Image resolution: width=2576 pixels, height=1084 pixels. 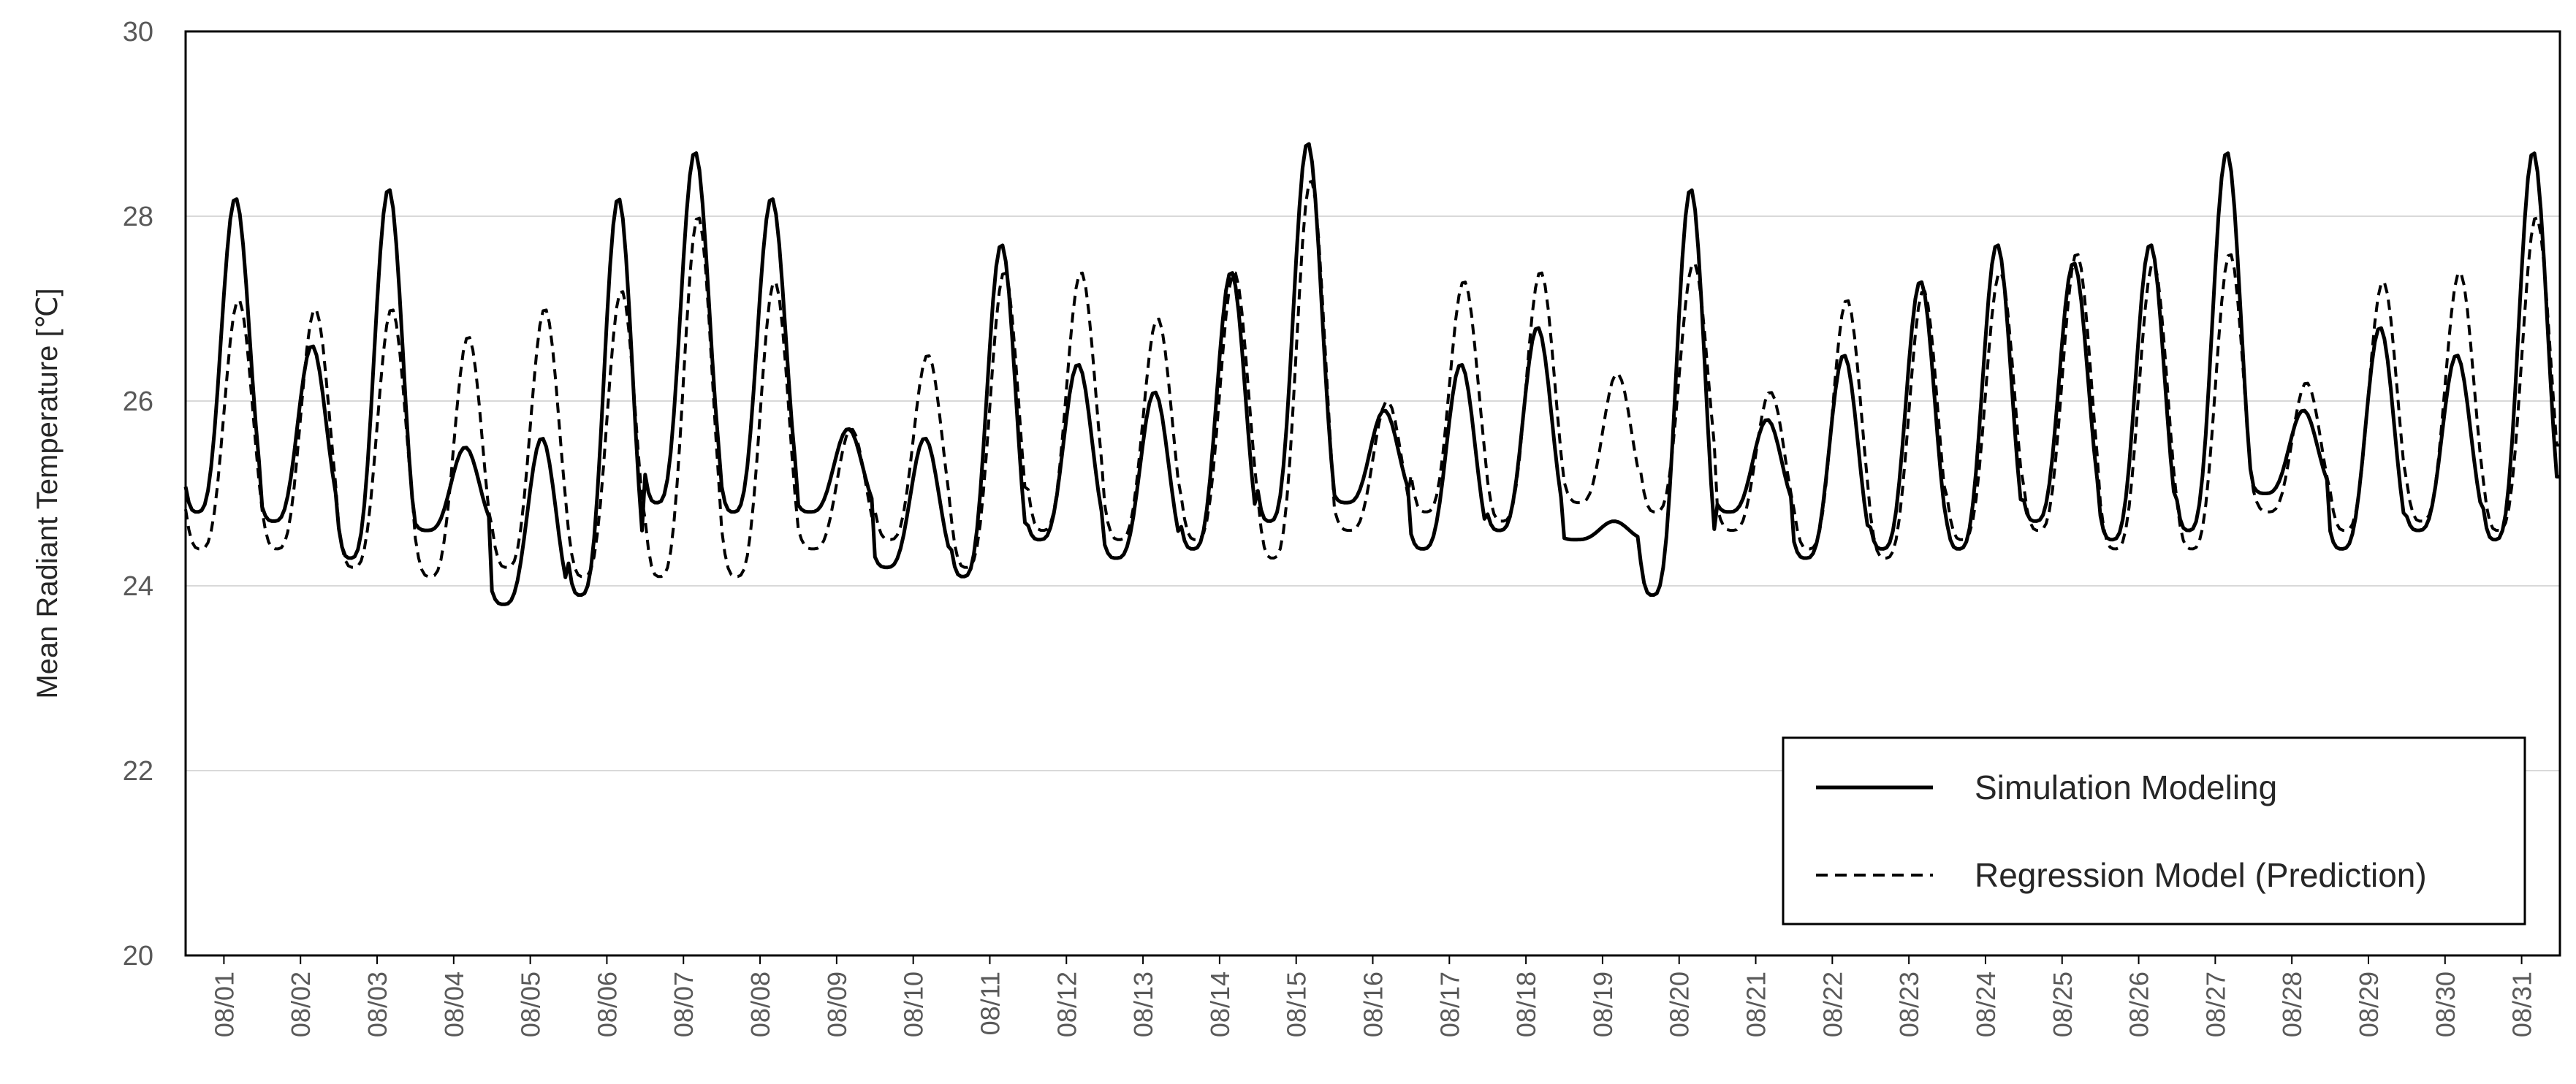 What do you see at coordinates (377, 1005) in the screenshot?
I see `x-tick-label: 08/03` at bounding box center [377, 1005].